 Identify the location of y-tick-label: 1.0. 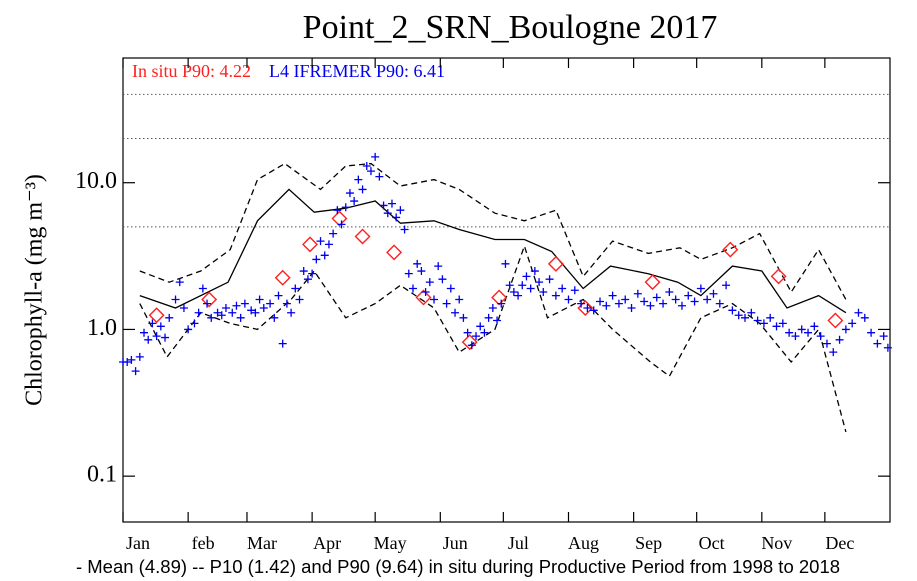
(102, 328).